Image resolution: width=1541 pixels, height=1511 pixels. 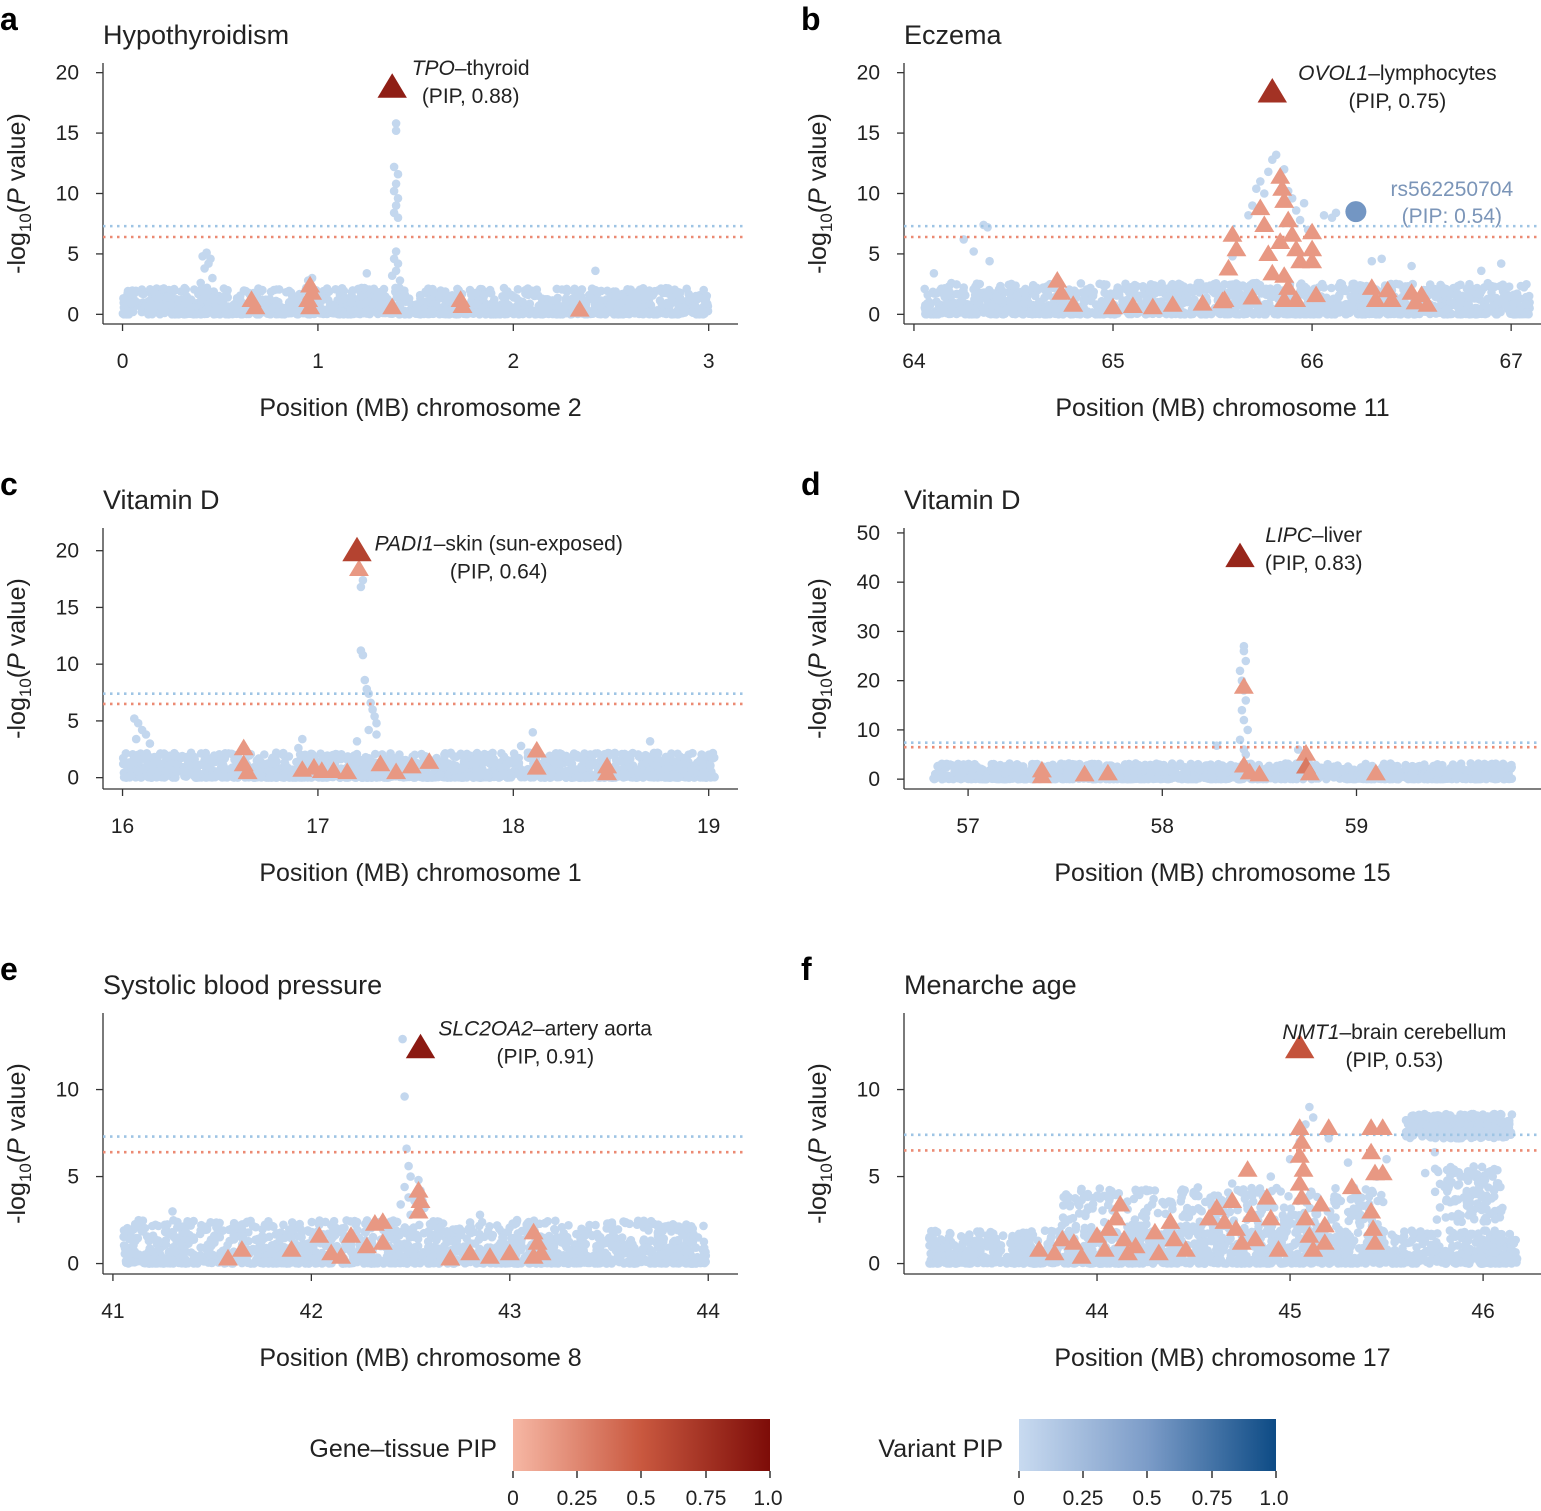 I want to click on x-tick-label: 17, so click(x=317, y=826).